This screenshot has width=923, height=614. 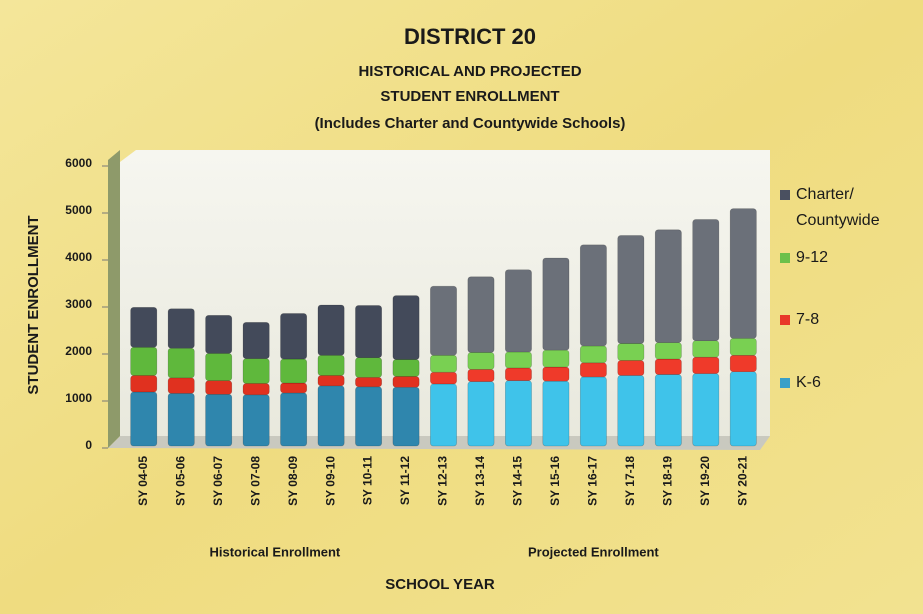 I want to click on plot-side, so click(x=114, y=299).